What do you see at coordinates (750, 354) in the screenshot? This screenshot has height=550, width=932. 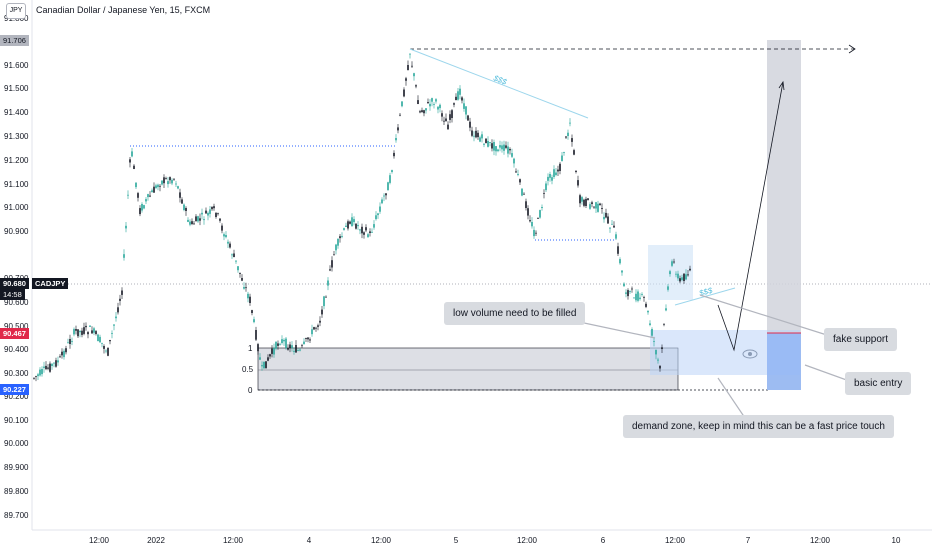 I see `eye-icon` at bounding box center [750, 354].